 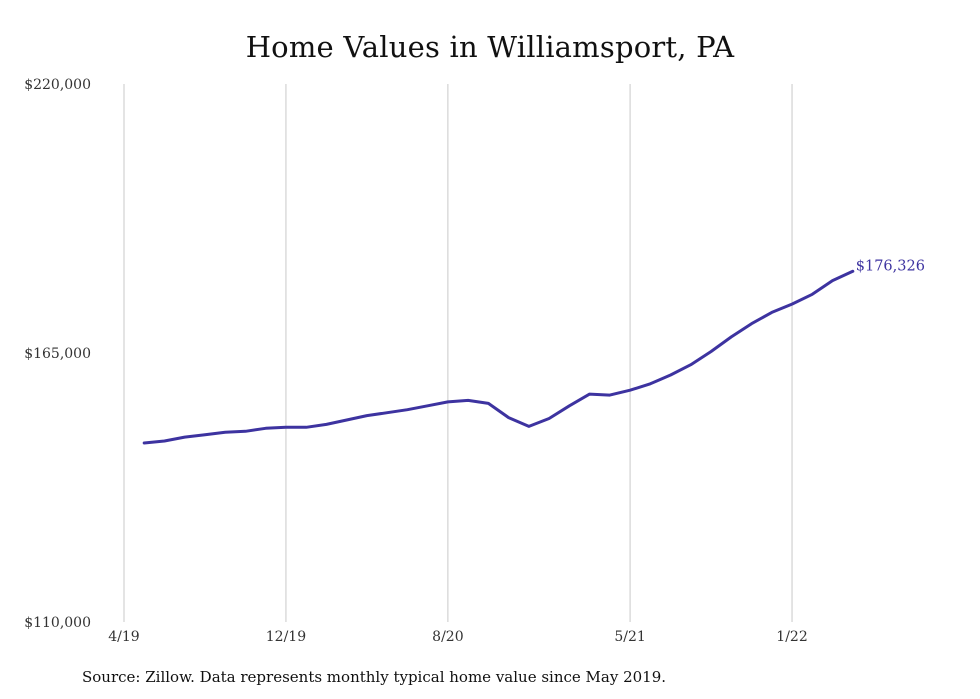 I want to click on x-axis-ticks: 4/19 12/19 8/20 5/21 1/22, so click(x=457, y=637).